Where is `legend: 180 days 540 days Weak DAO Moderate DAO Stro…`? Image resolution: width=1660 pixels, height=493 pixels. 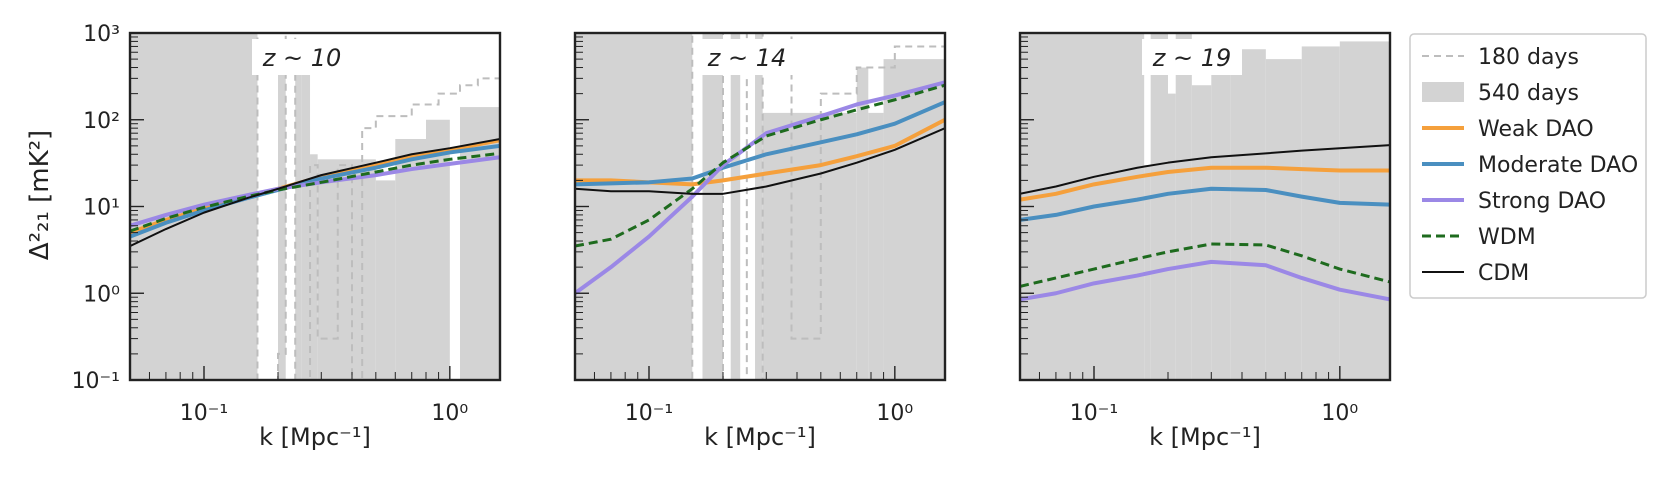
legend: 180 days 540 days Weak DAO Moderate DAO Stro… is located at coordinates (1528, 166).